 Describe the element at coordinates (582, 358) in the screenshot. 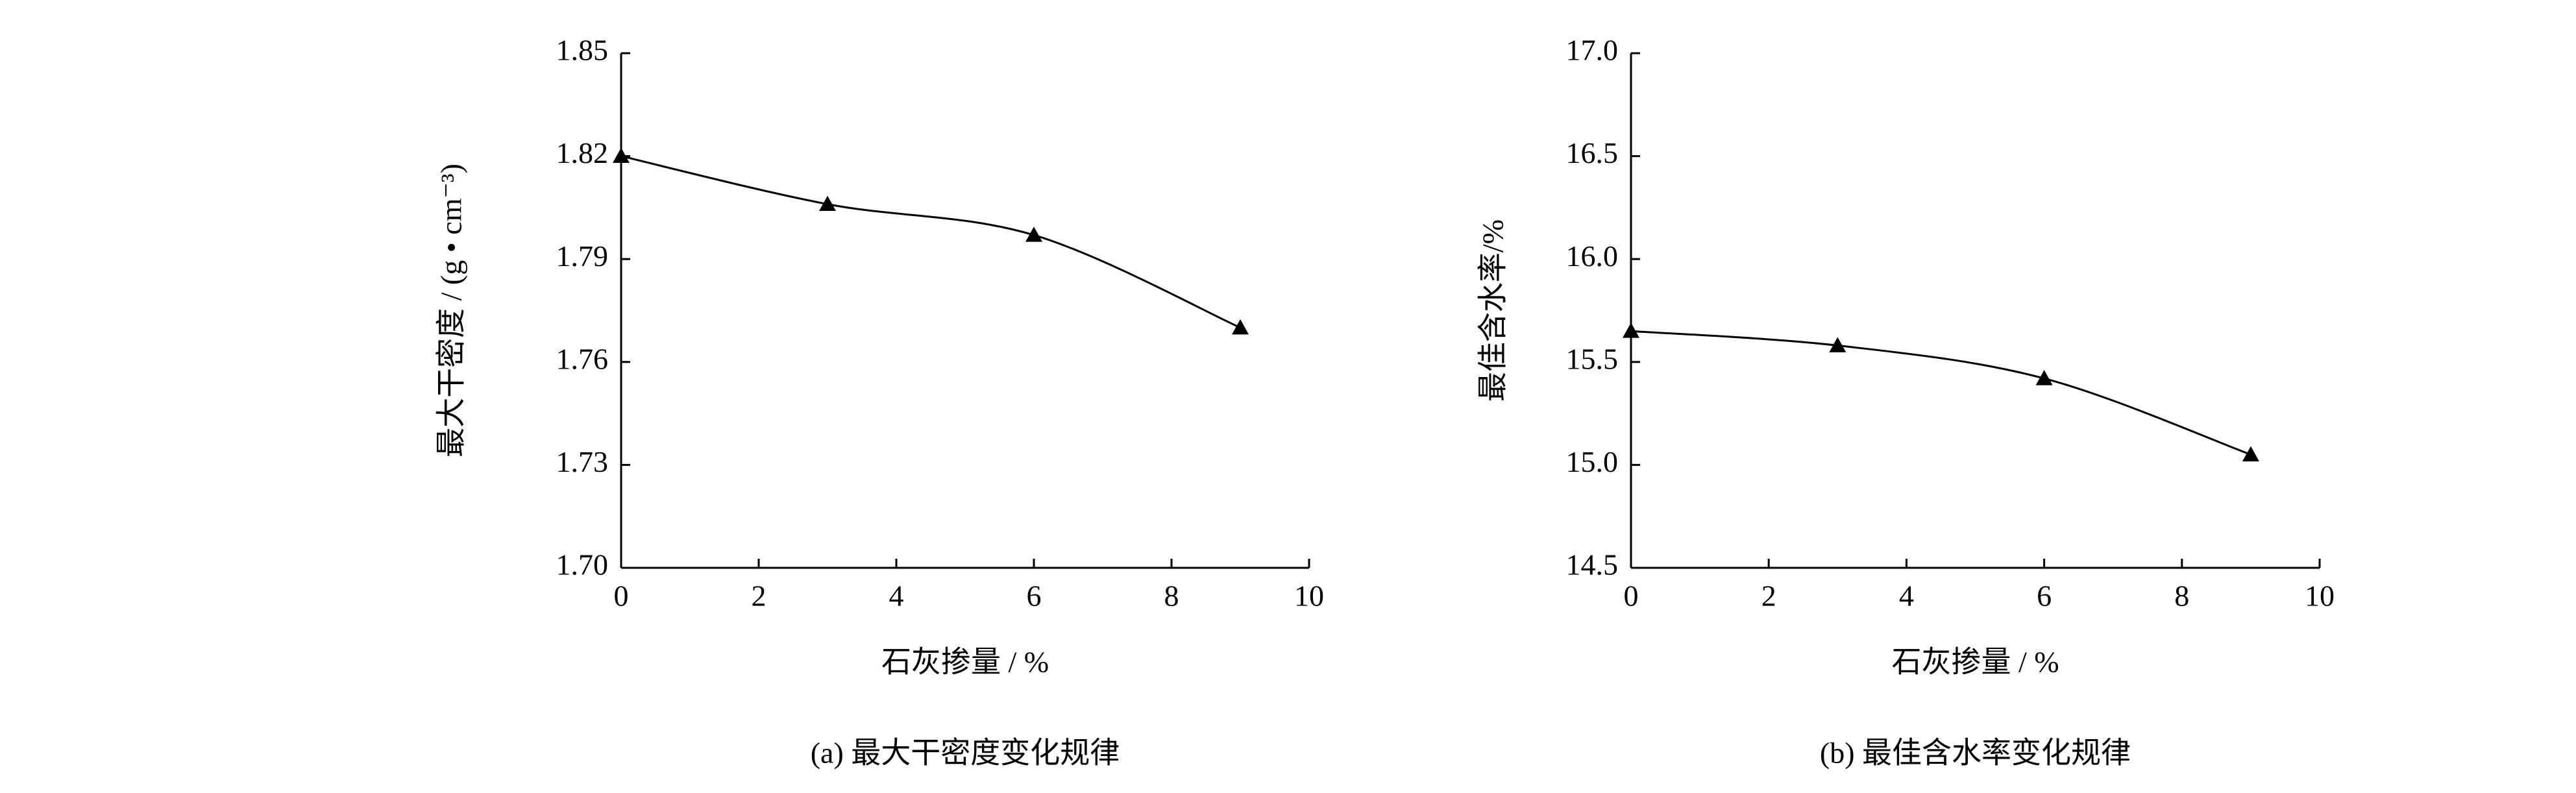

I see `y-tick-label: 1.76` at that location.